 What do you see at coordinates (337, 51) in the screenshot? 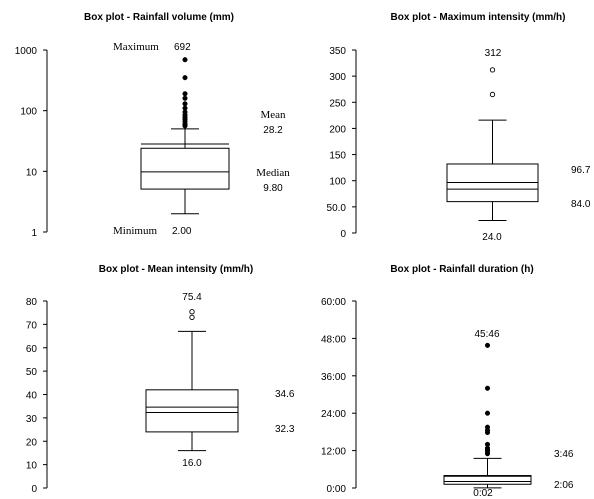
I see `y-tick-label: 350` at bounding box center [337, 51].